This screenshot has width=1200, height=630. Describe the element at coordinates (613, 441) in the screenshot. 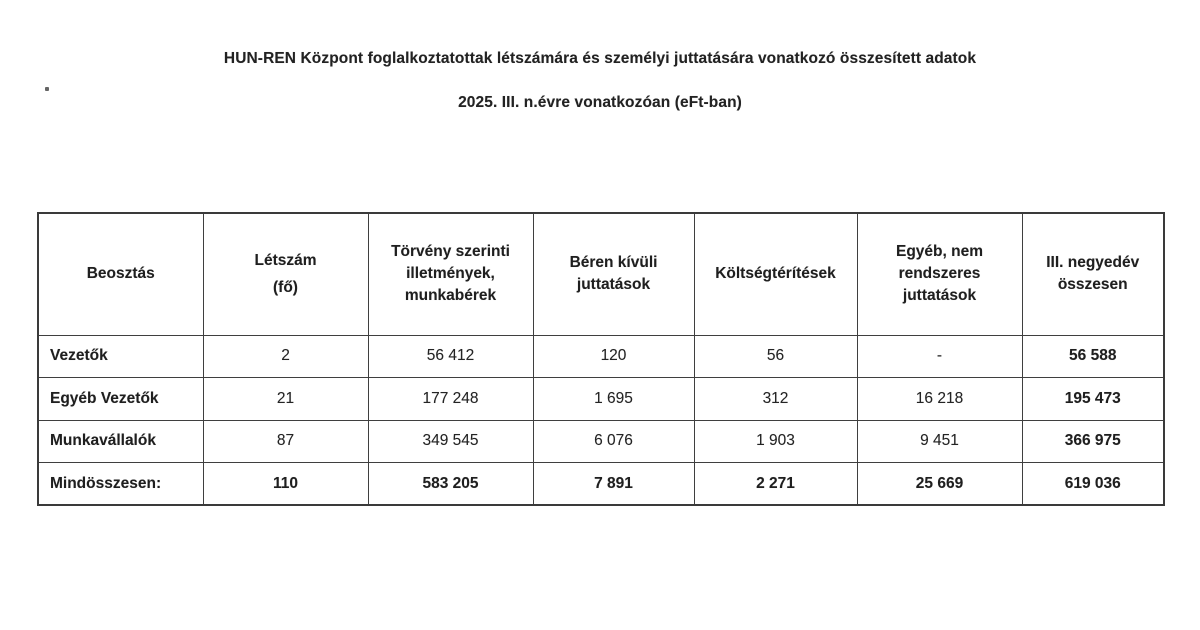

I see `table-cell: 6 076` at that location.